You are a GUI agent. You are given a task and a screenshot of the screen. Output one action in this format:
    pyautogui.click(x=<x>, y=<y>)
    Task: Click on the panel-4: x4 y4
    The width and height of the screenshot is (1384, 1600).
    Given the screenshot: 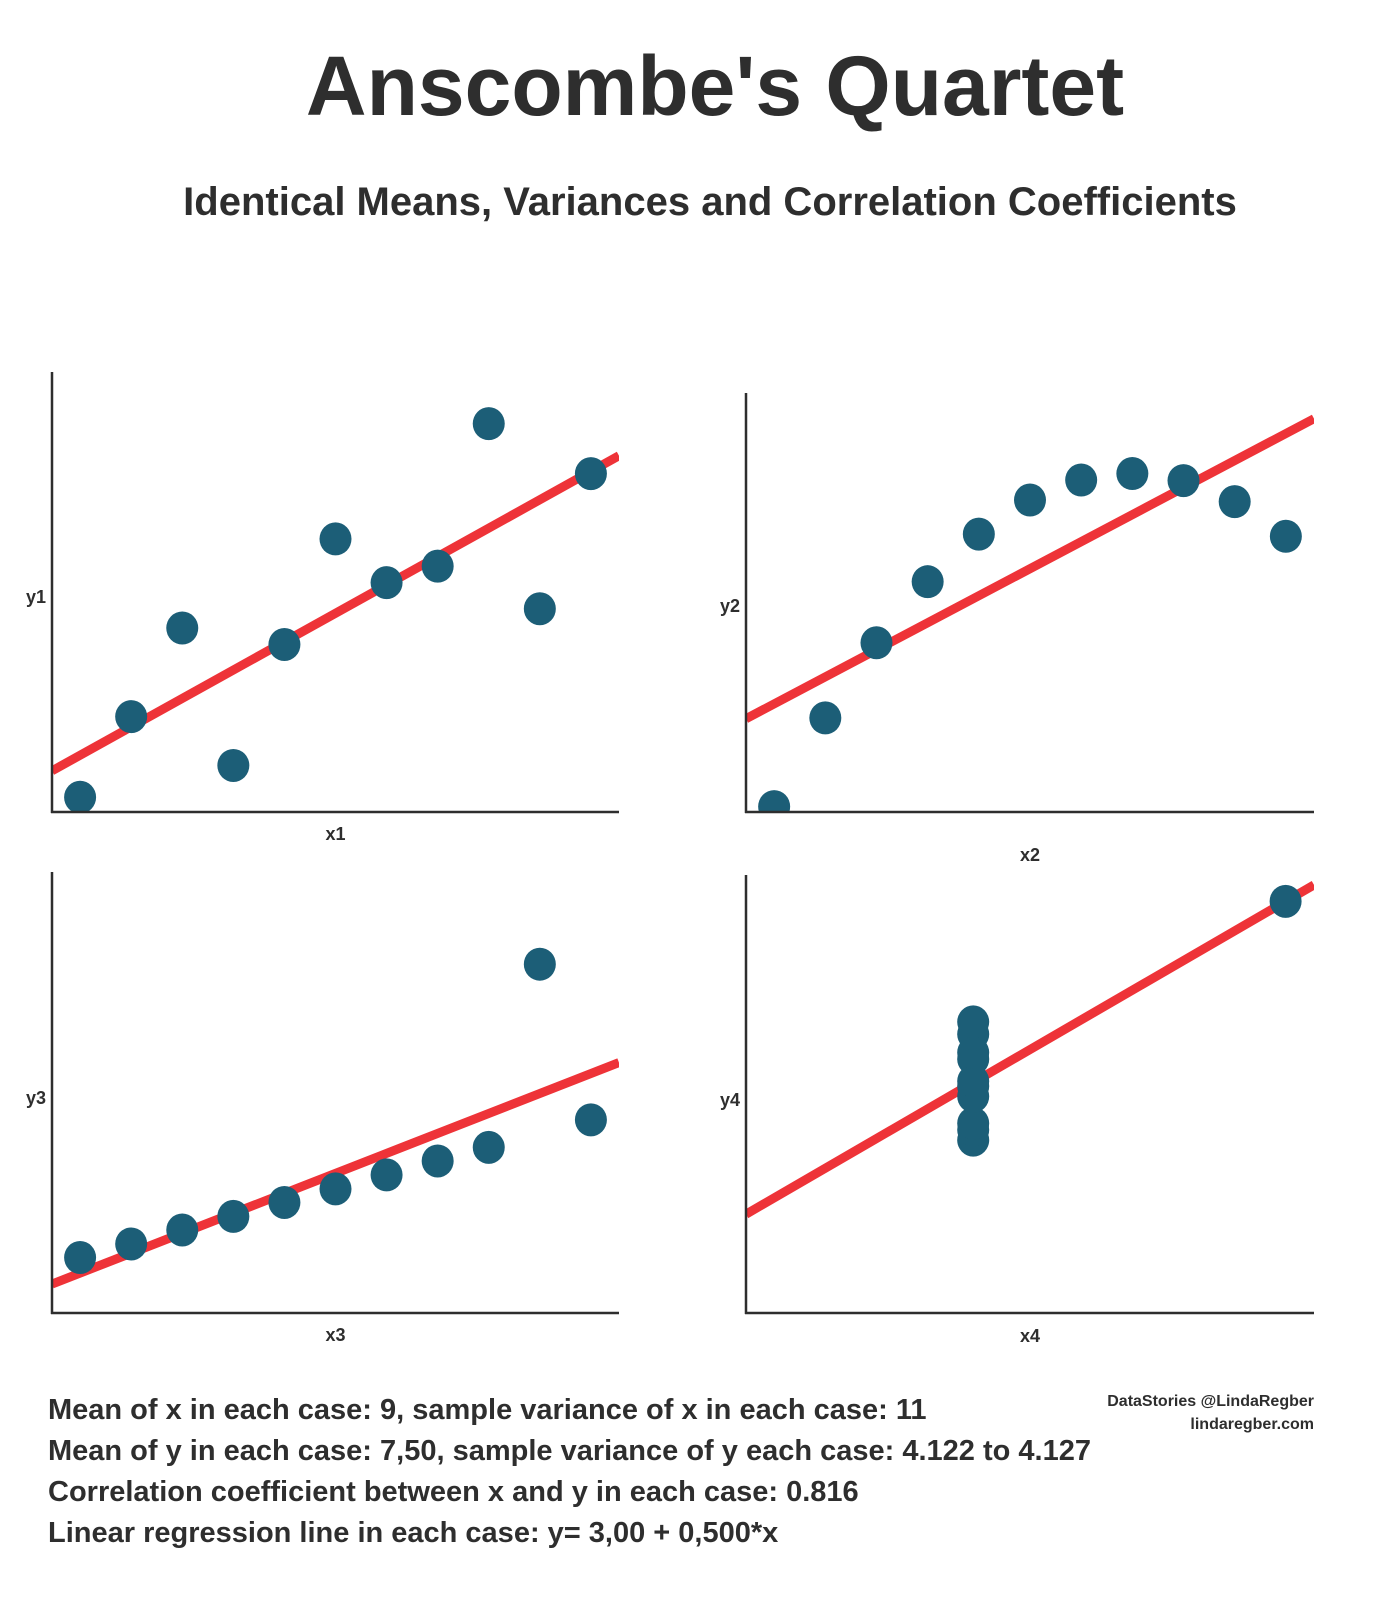 What is the action you would take?
    pyautogui.click(x=1017, y=1110)
    